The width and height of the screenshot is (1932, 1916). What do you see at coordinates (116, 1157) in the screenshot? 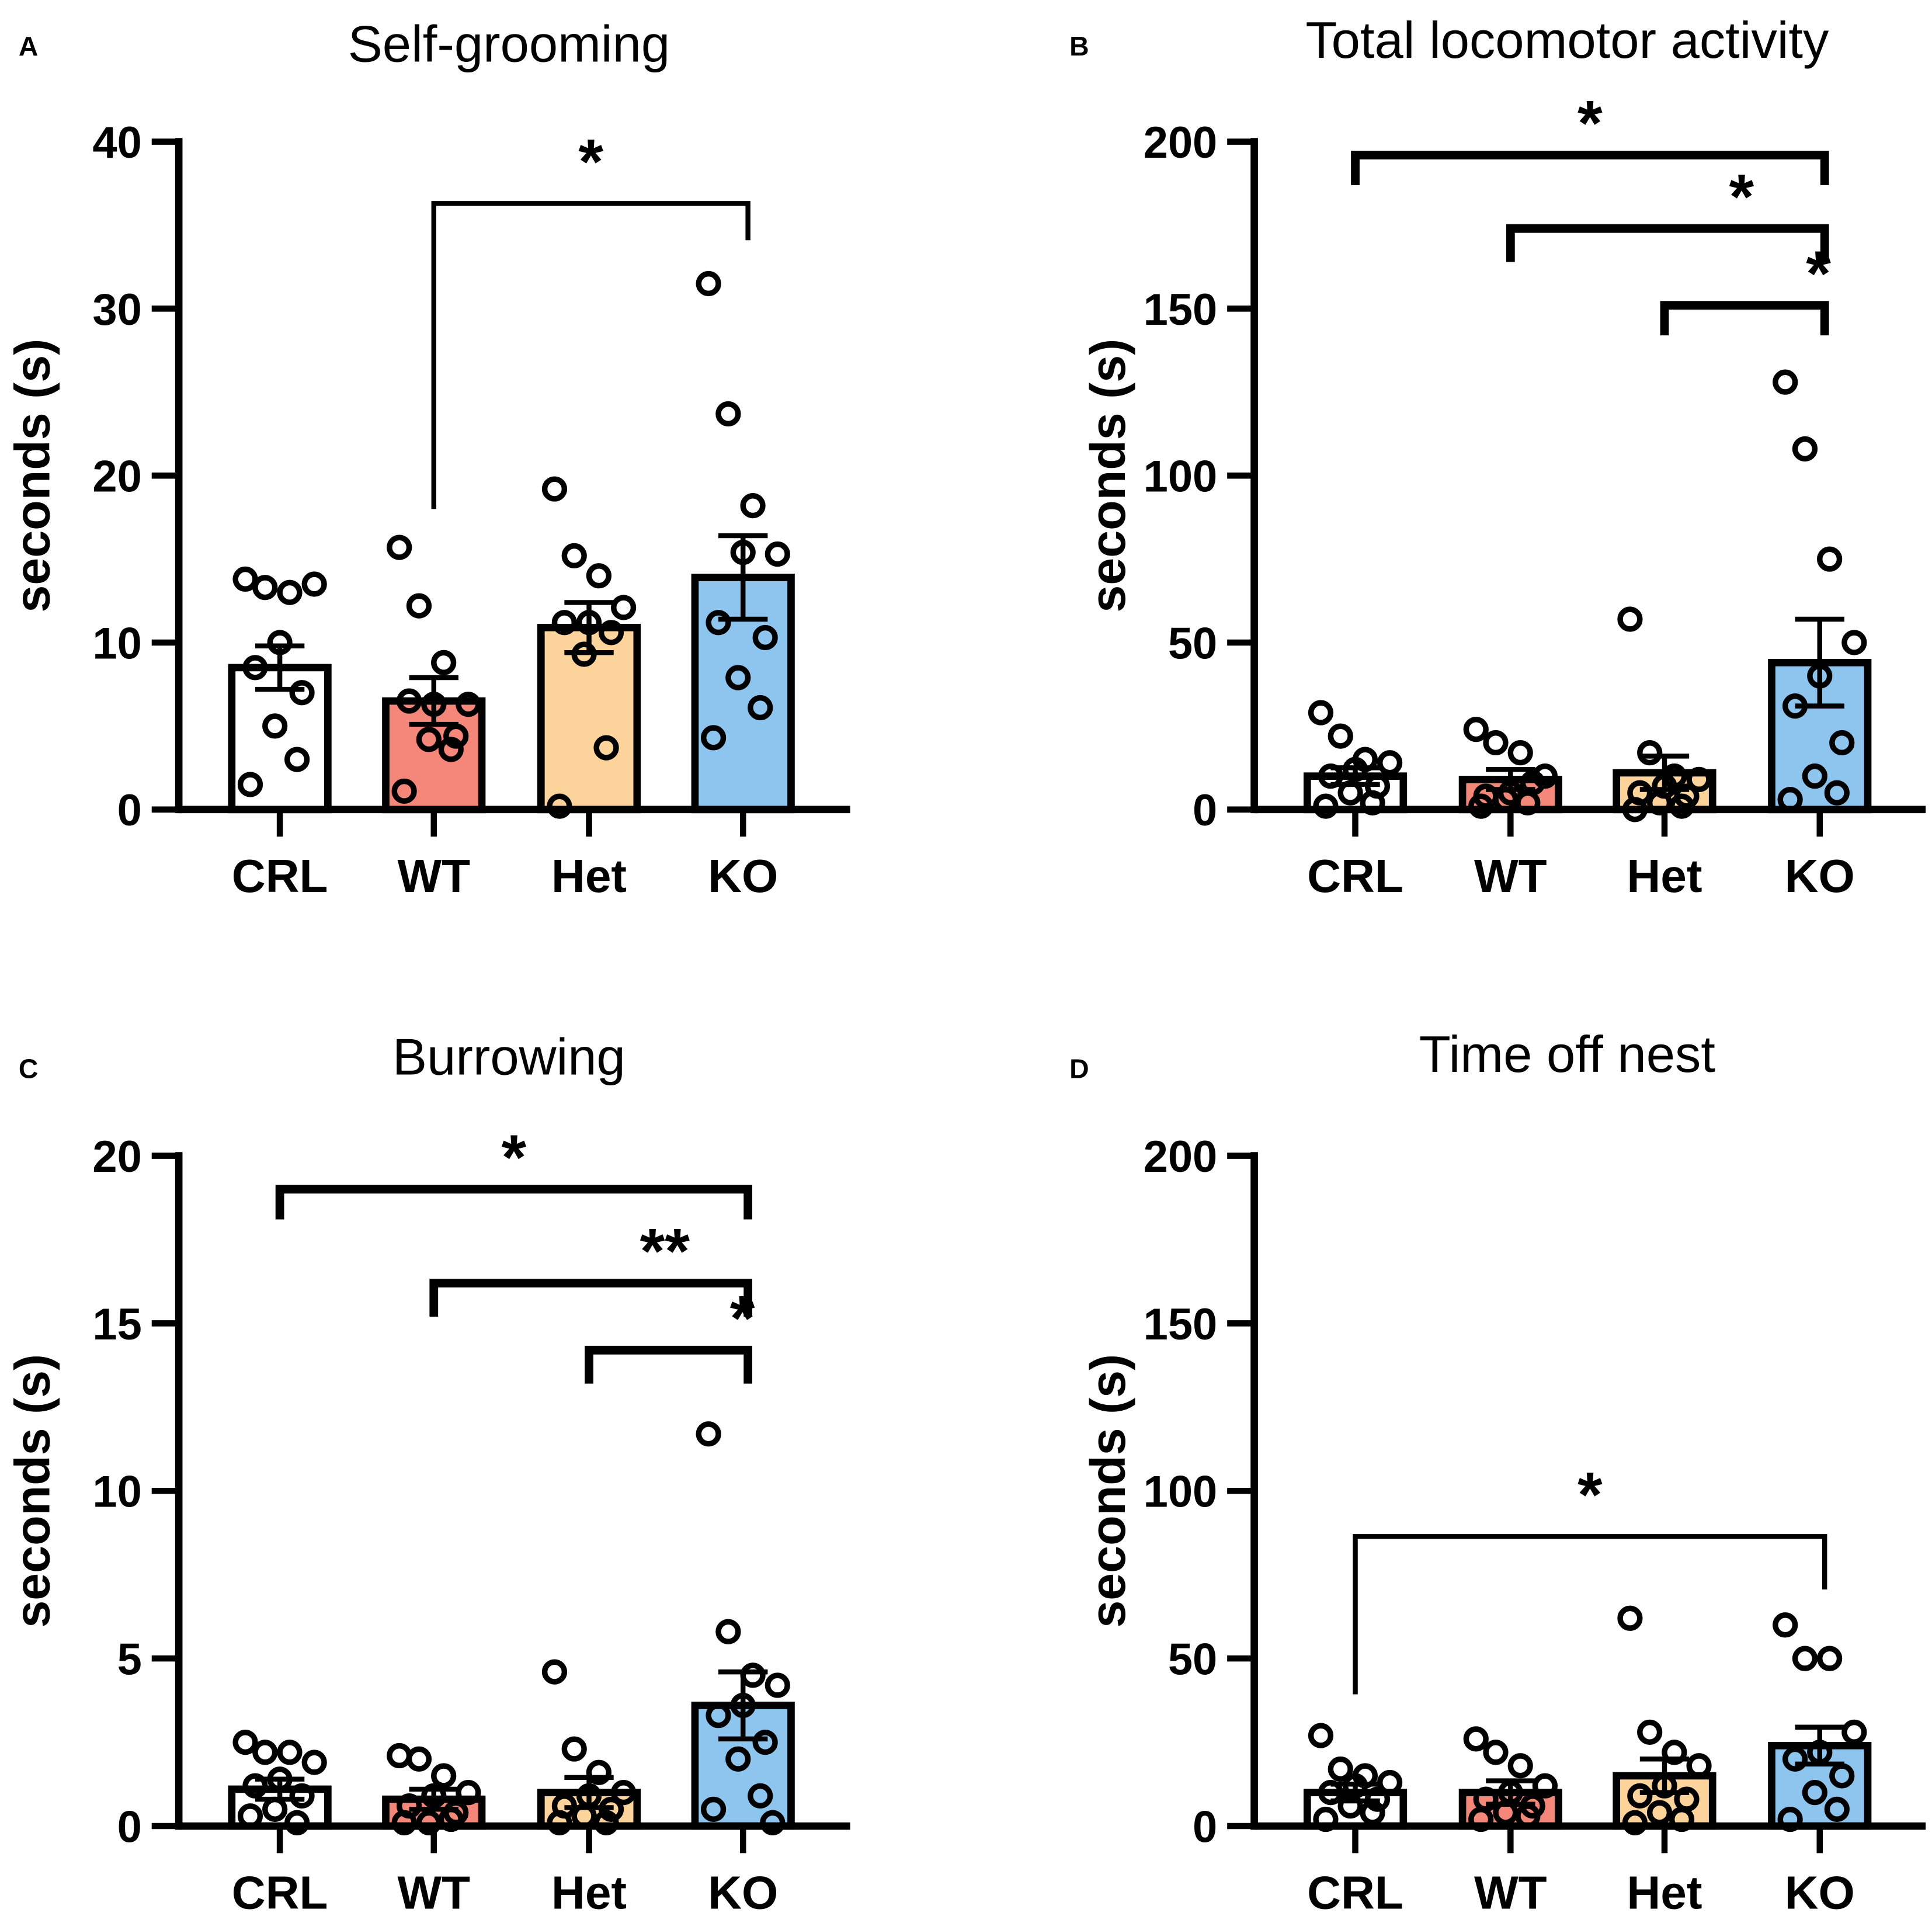
I see `y-tick-label: 20` at bounding box center [116, 1157].